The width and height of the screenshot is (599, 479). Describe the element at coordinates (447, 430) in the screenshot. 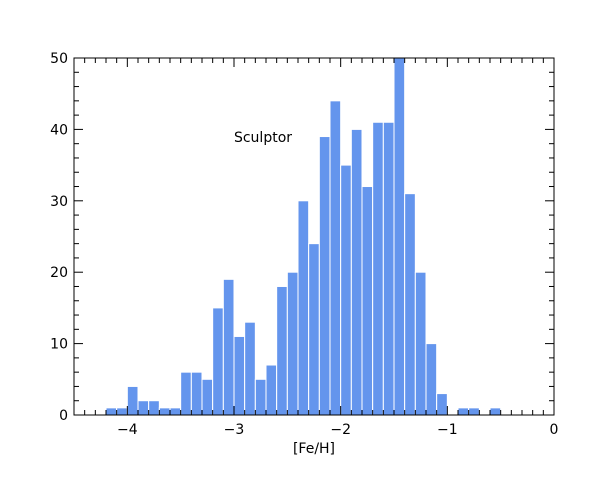

I see `x-tick-label: −1` at that location.